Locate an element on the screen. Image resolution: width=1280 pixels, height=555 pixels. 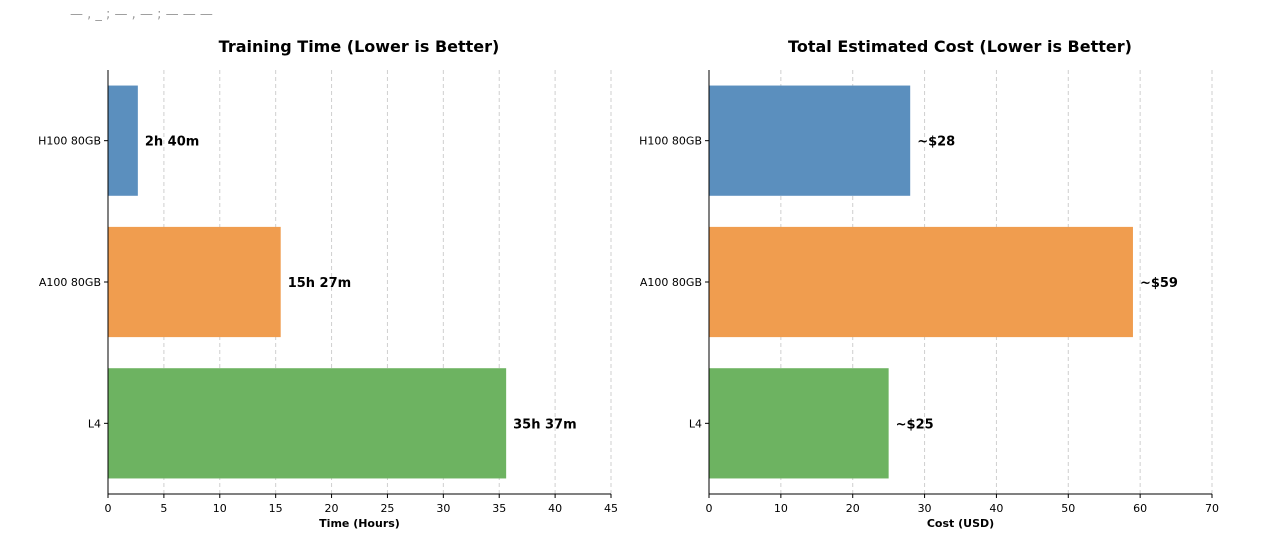
x-axis-label: Cost (USD) is located at coordinates (960, 523).